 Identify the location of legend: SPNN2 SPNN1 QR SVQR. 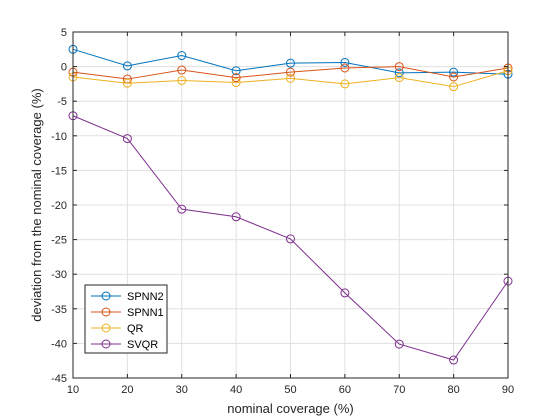
(126, 319).